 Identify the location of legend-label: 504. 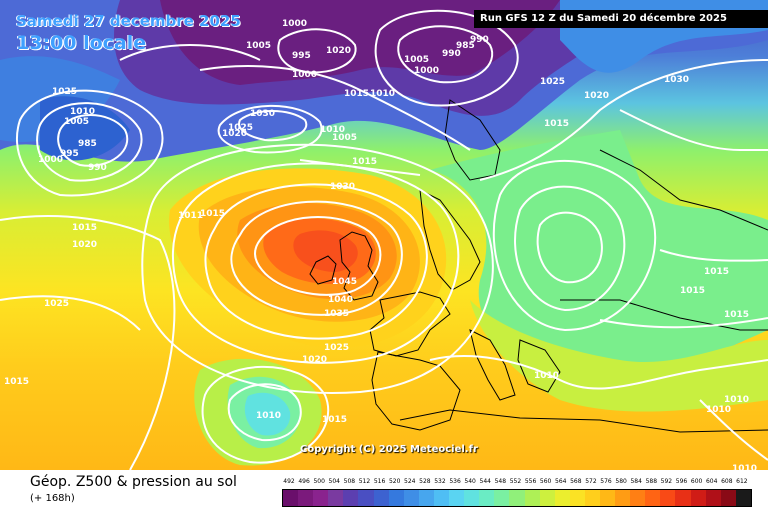
(334, 481).